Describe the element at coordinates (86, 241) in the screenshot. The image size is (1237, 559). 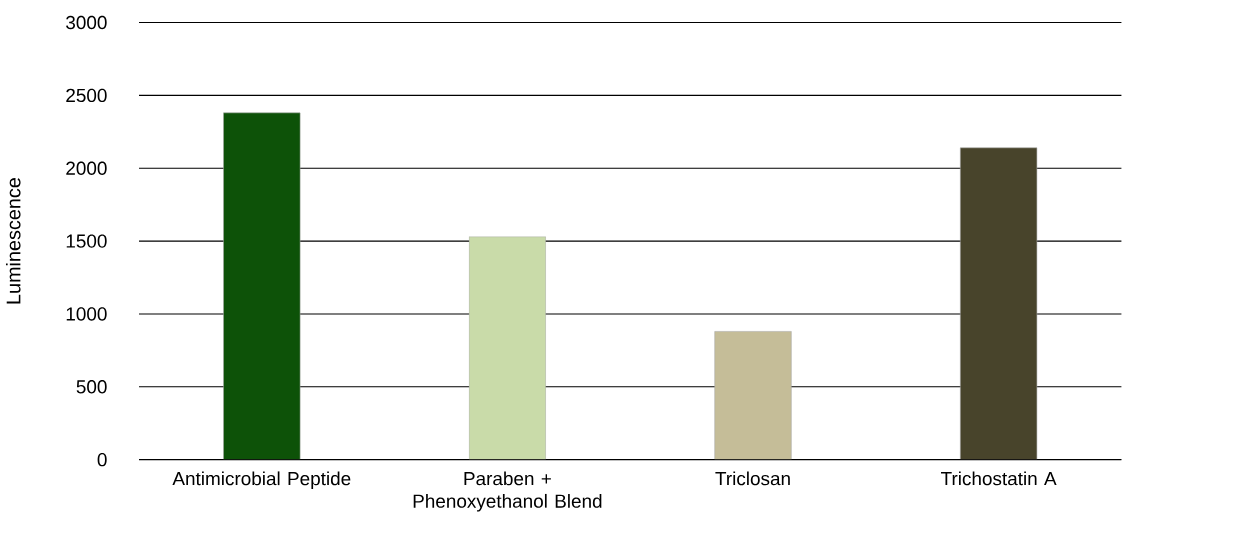
I see `y-tick-label: 1500` at that location.